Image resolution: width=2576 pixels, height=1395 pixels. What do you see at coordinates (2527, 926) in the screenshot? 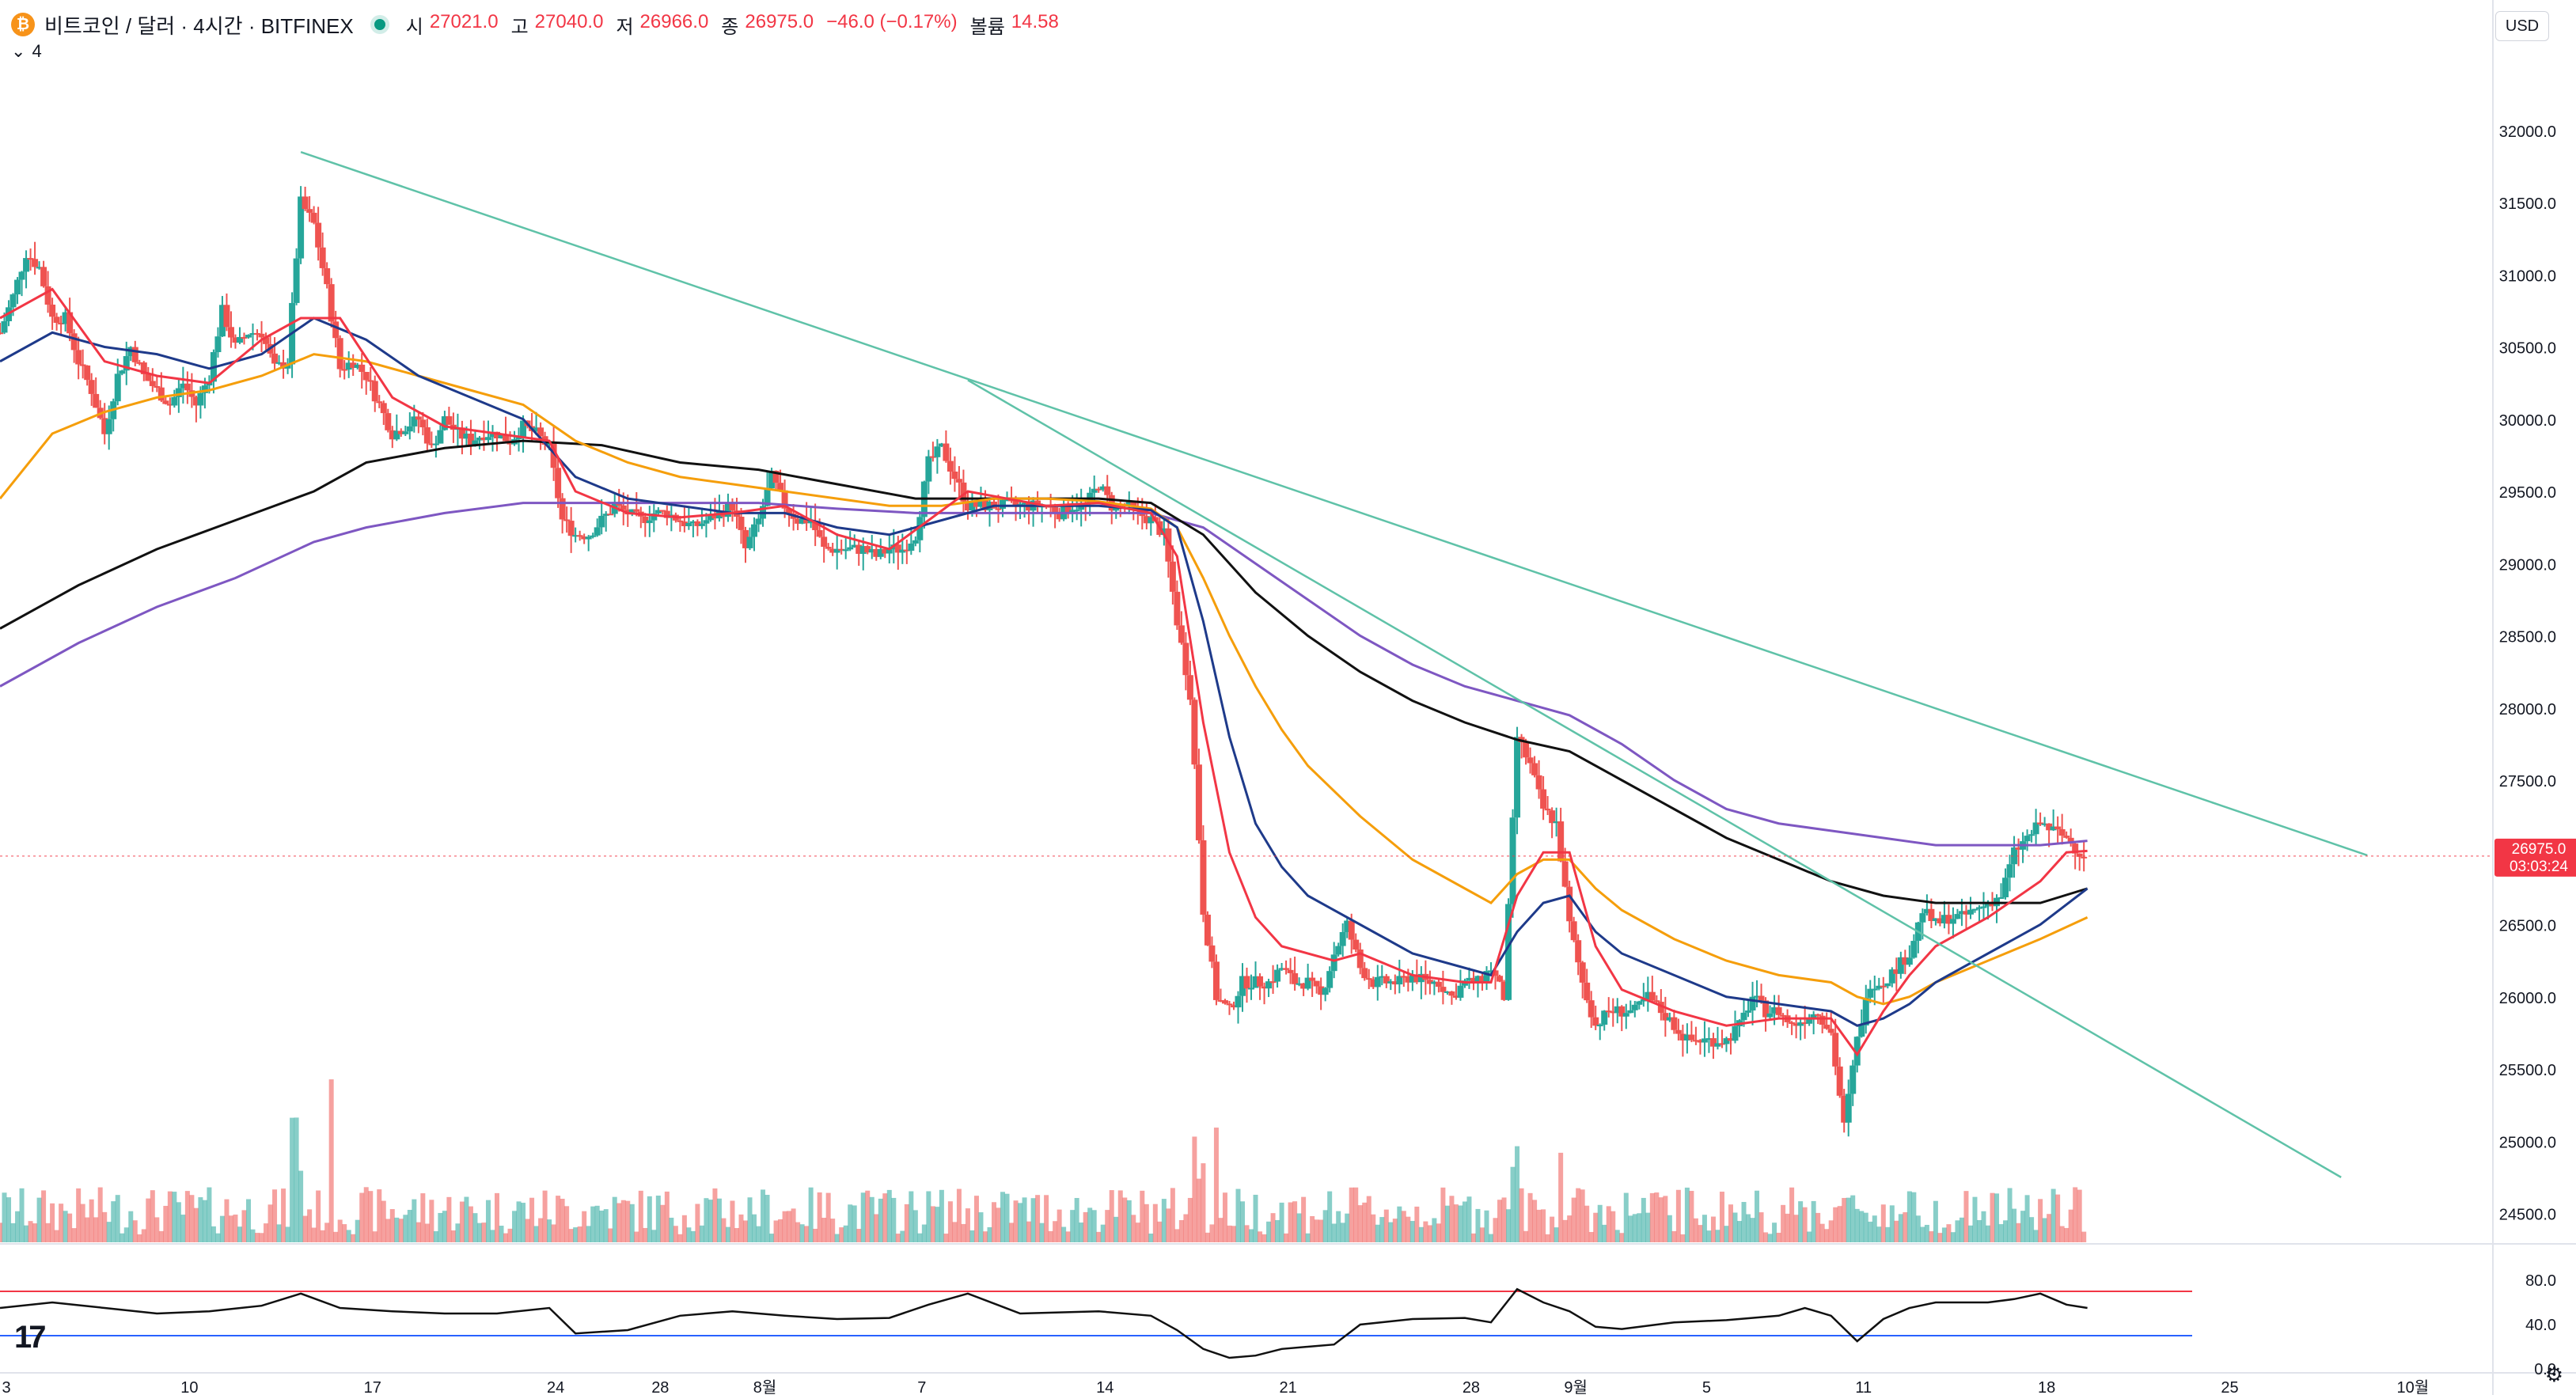
I see `price-tick-label: 26500.0` at bounding box center [2527, 926].